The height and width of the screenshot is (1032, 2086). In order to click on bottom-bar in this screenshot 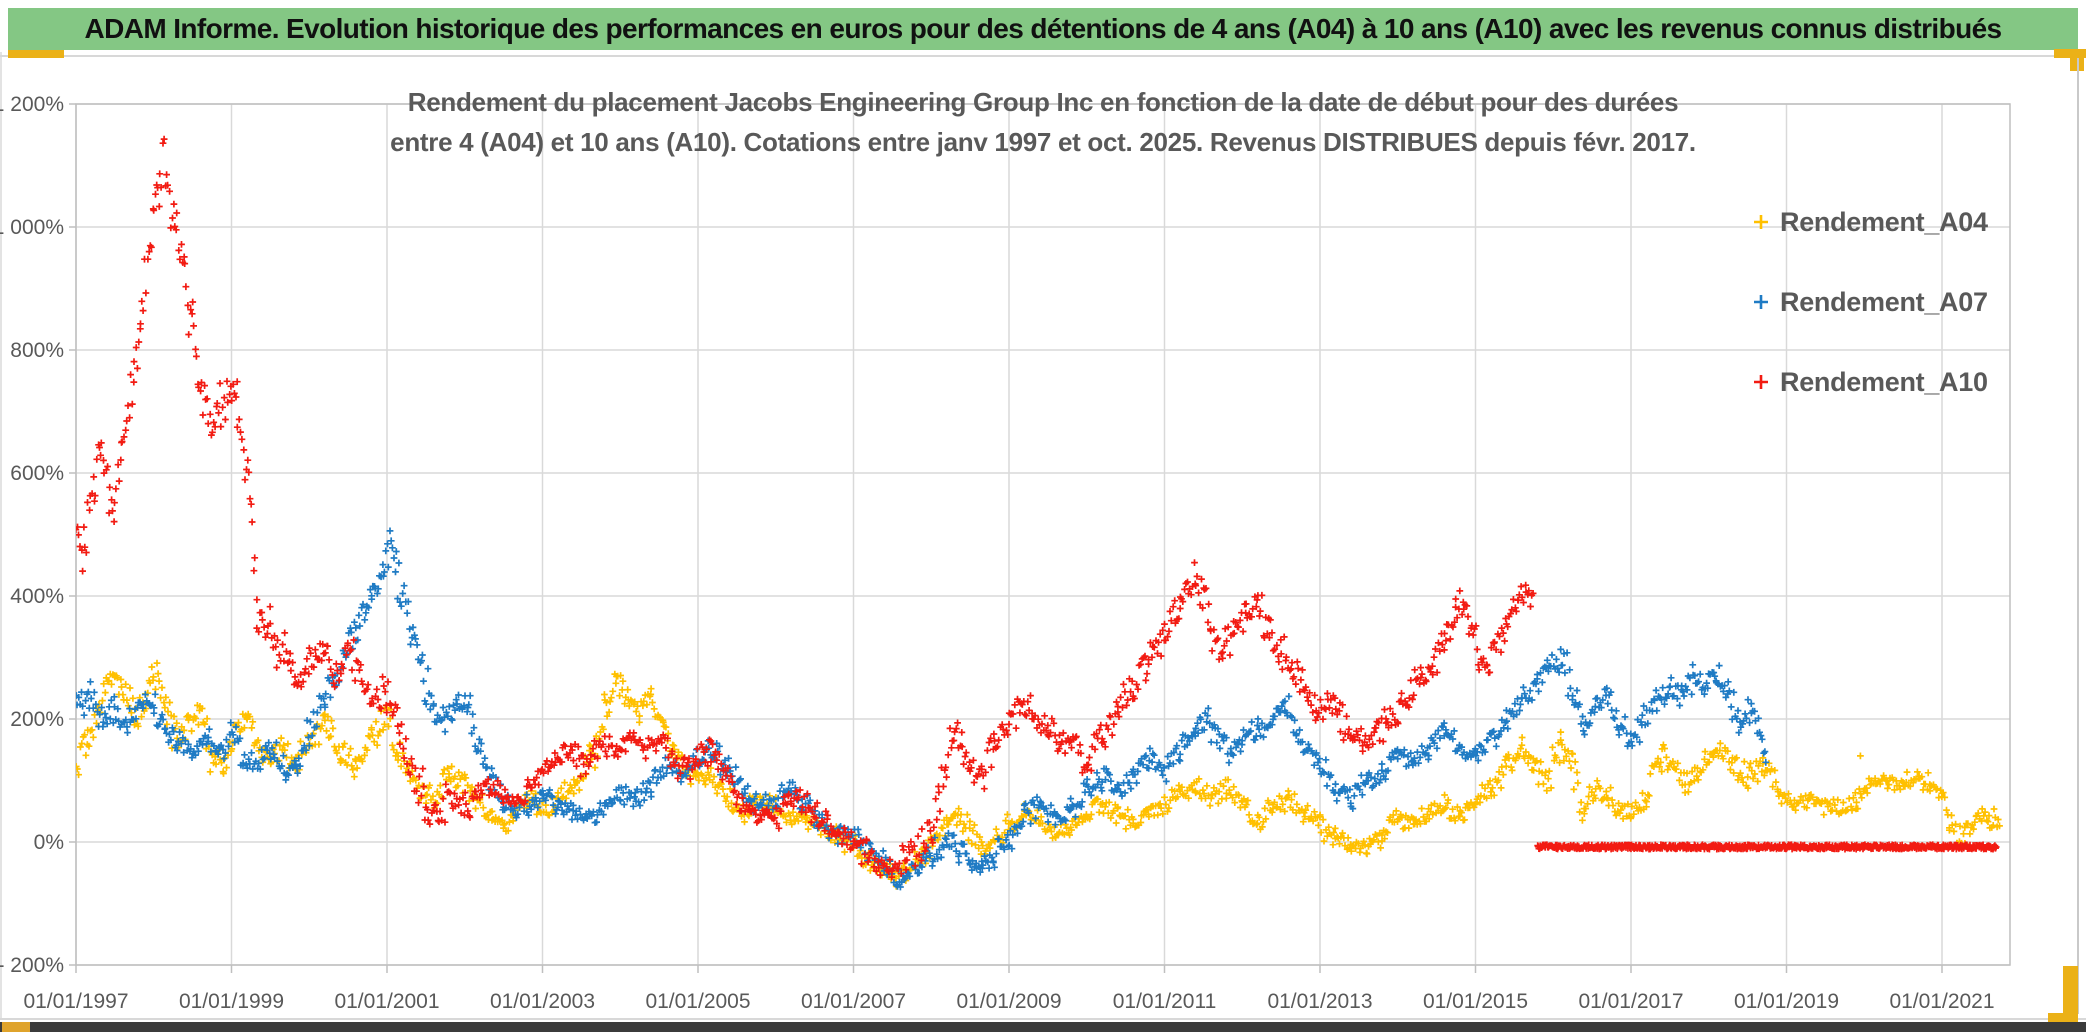, I will do `click(1043, 1027)`.